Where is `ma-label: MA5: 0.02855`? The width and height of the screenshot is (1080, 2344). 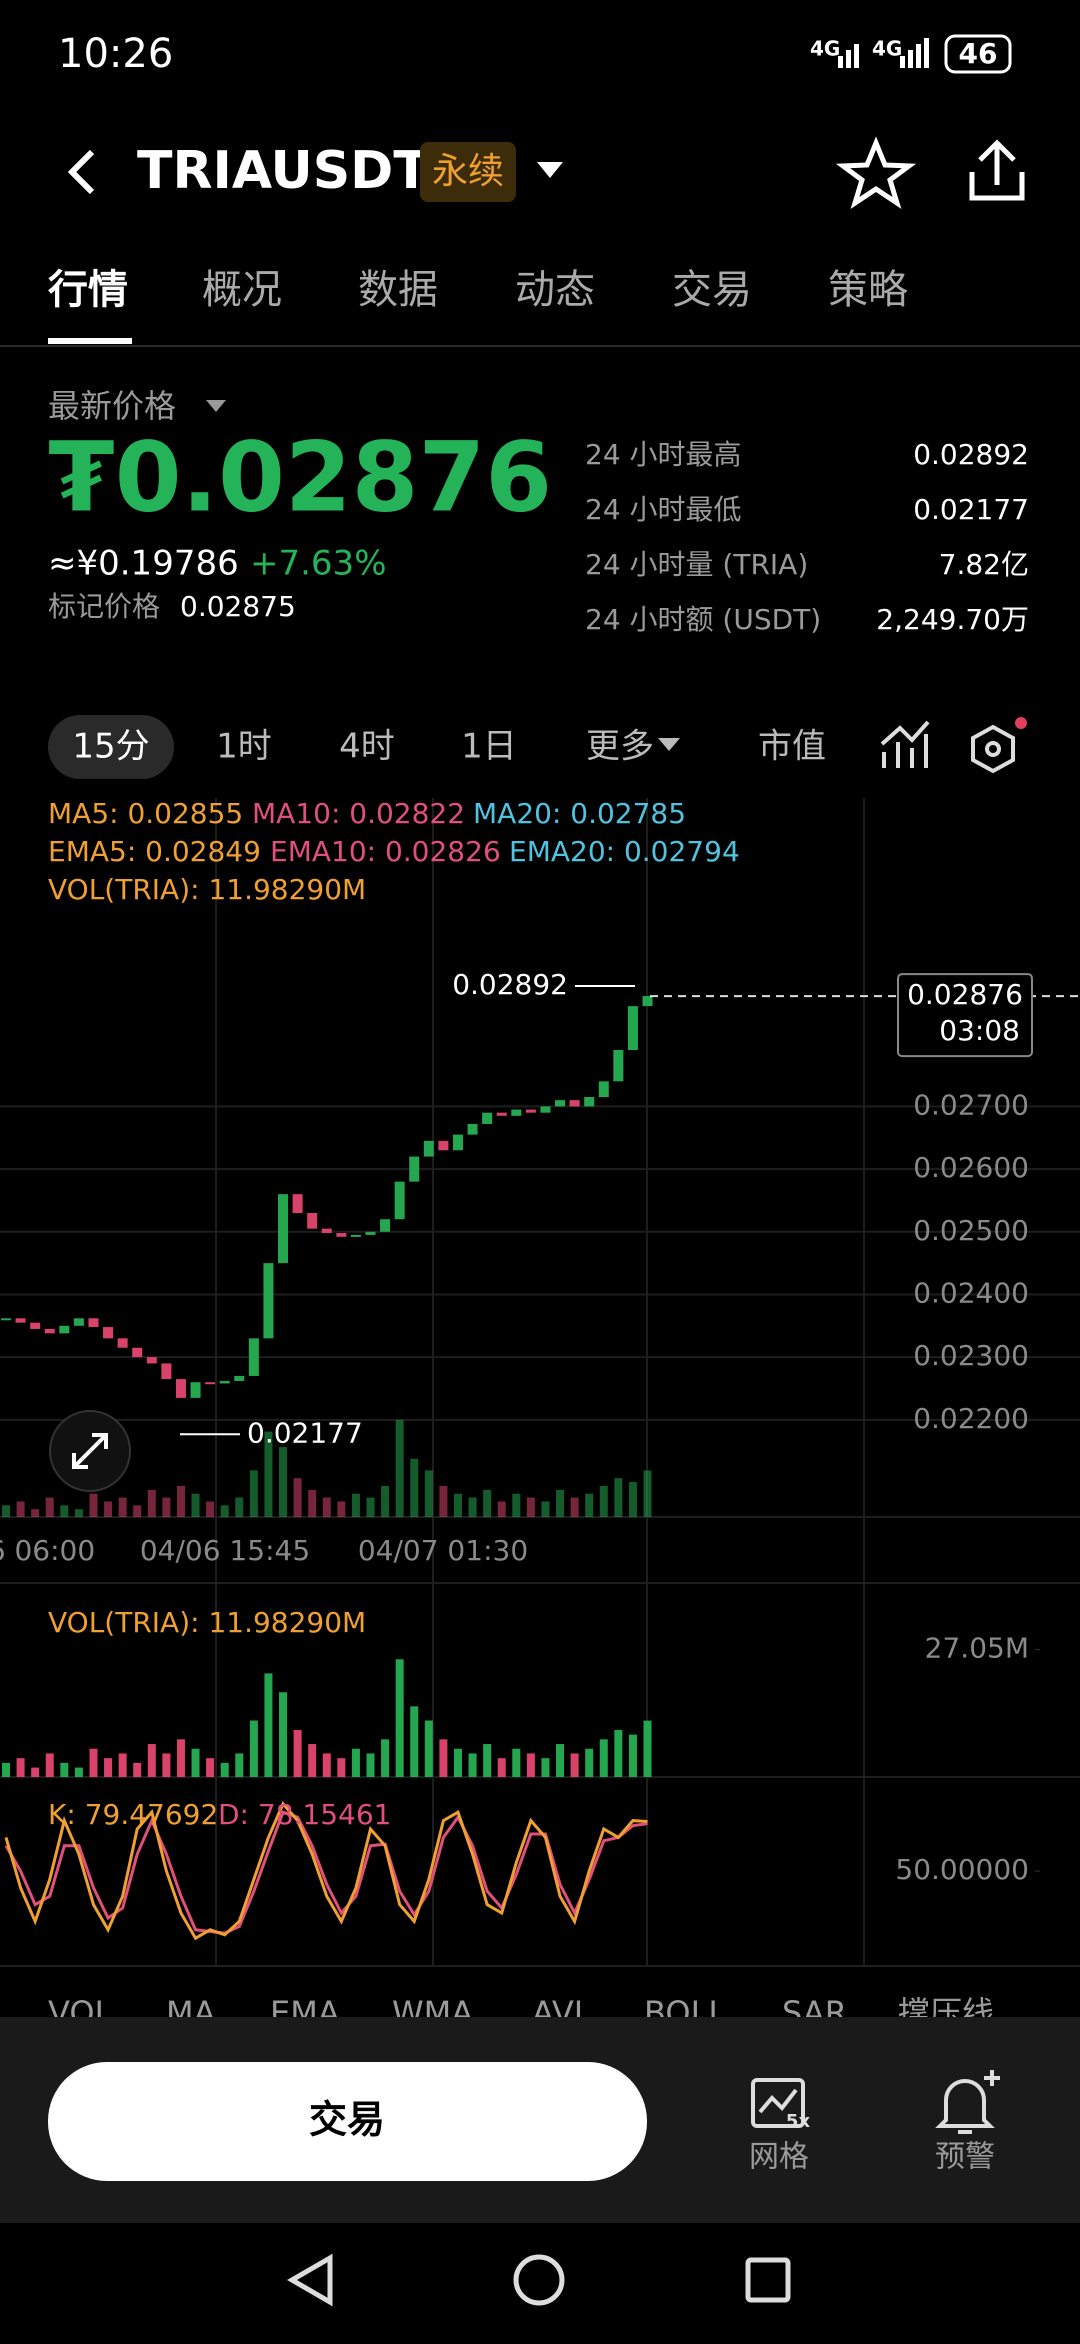
ma-label: MA5: 0.02855 is located at coordinates (145, 813).